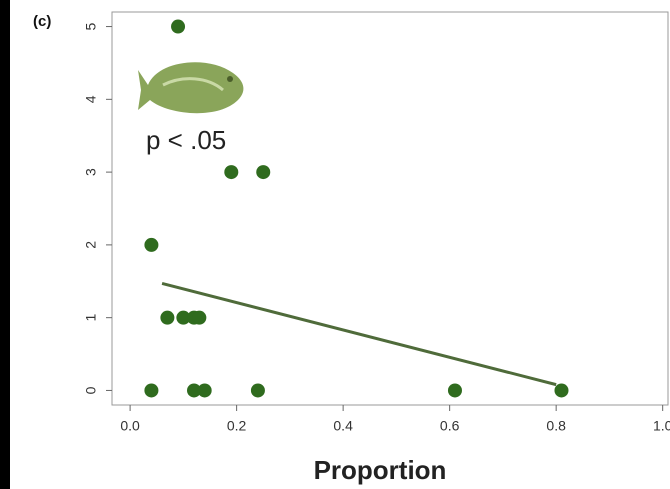  Describe the element at coordinates (380, 470) in the screenshot. I see `x-axis-label: Proportion` at that location.